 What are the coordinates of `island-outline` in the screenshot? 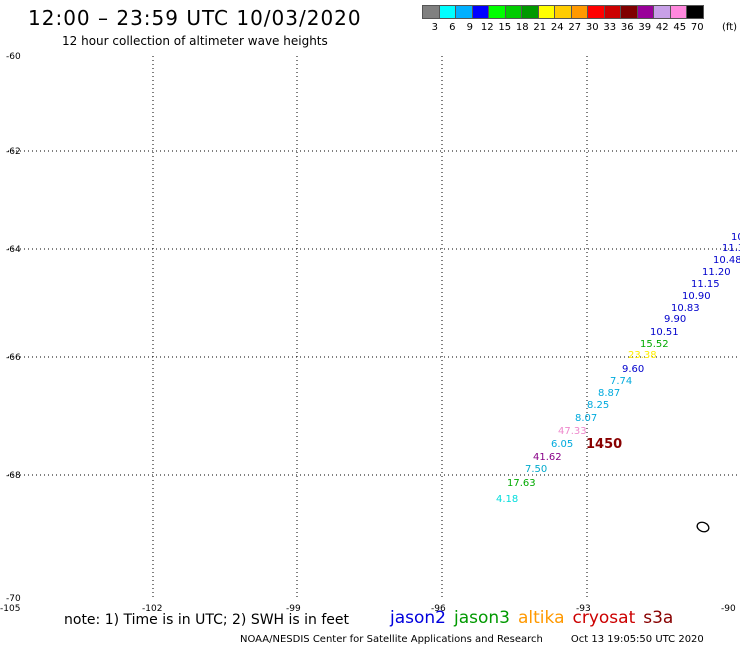 It's located at (703, 527).